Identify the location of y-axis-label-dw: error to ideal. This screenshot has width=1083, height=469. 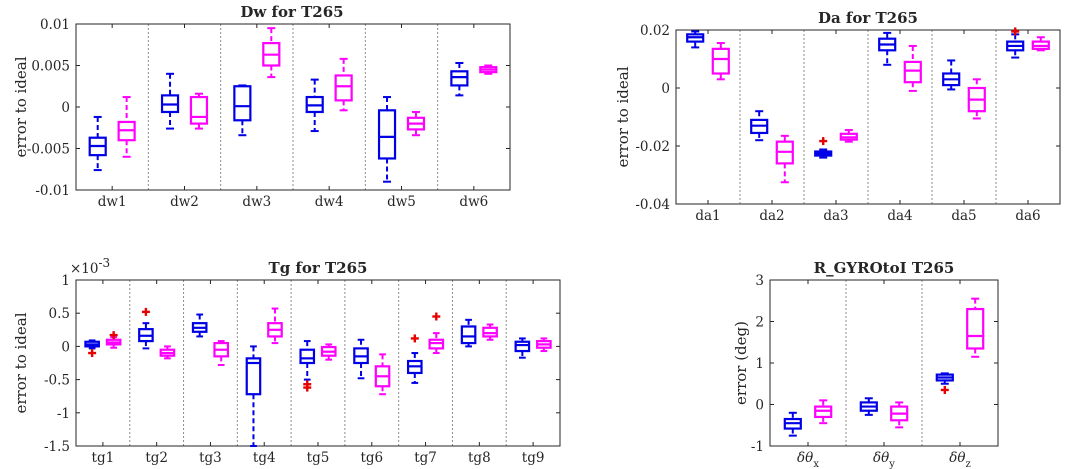
(21, 106).